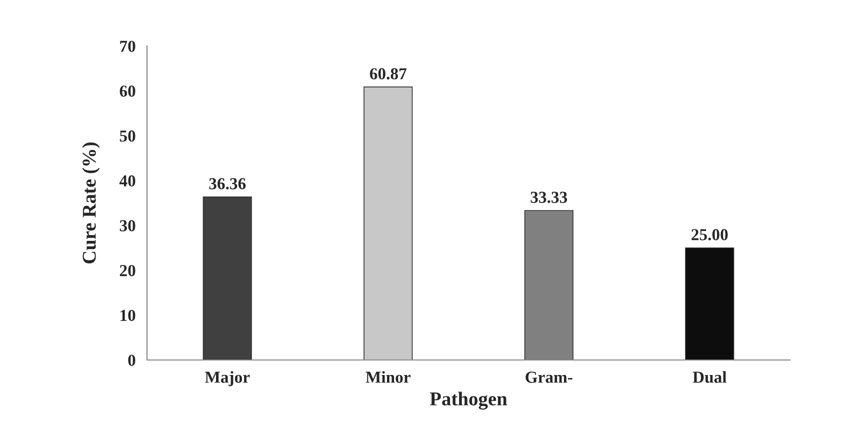 This screenshot has width=842, height=436. Describe the element at coordinates (549, 377) in the screenshot. I see `x-tick-label: Gram-` at that location.